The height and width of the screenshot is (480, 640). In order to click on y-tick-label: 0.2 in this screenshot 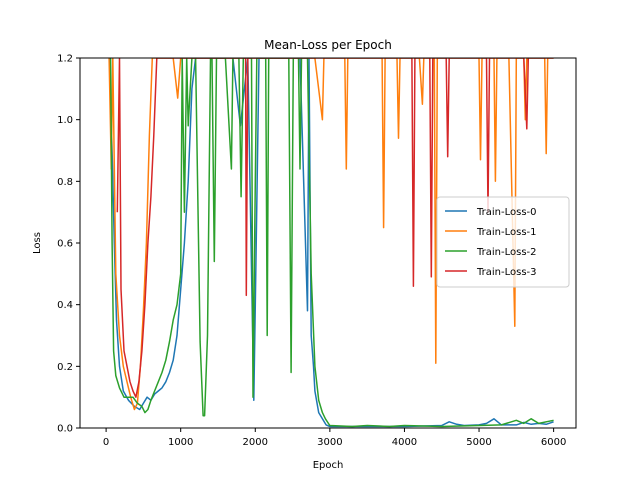, I will do `click(65, 367)`.